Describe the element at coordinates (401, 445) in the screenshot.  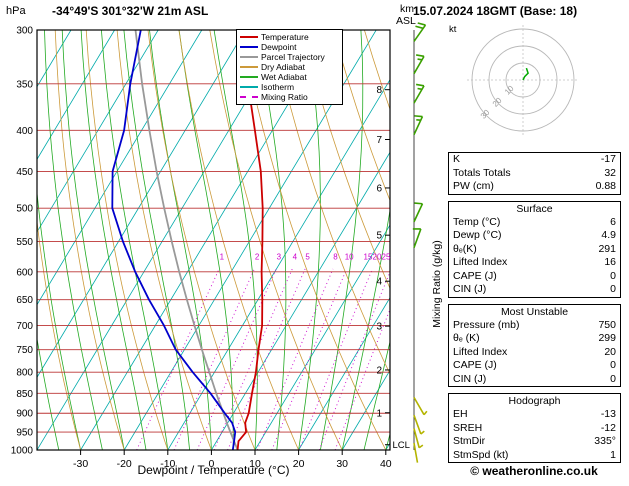
I see `lcl-label: LCL` at that location.